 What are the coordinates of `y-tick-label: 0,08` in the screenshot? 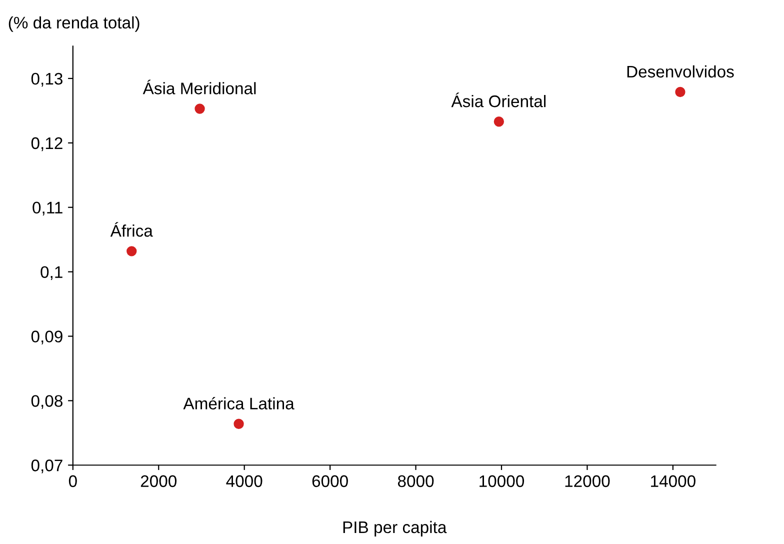 It's located at (46, 402).